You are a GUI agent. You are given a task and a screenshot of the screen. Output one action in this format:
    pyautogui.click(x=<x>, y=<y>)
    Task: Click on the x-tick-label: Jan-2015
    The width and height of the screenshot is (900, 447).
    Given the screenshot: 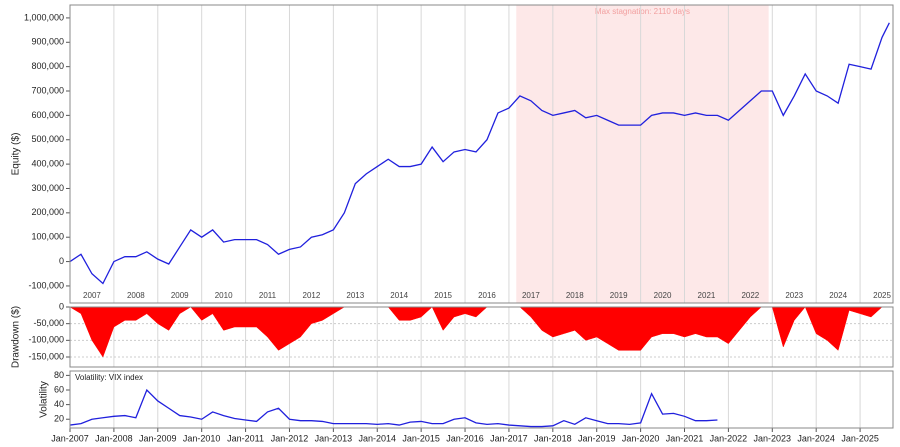 What is the action you would take?
    pyautogui.click(x=421, y=438)
    